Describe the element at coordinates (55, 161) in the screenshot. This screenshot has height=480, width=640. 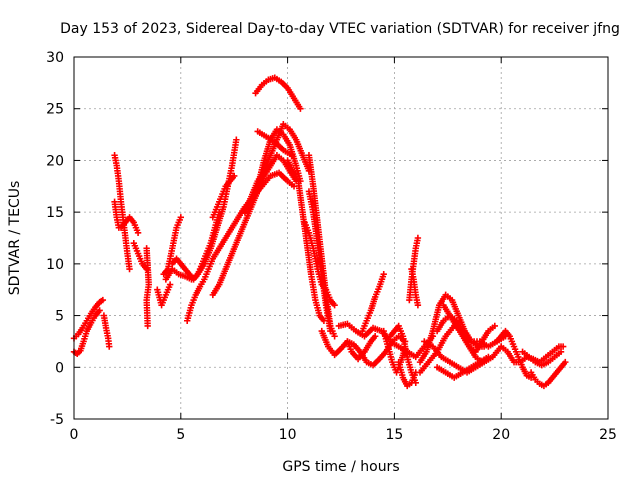
I see `y-tick-label: 20` at that location.